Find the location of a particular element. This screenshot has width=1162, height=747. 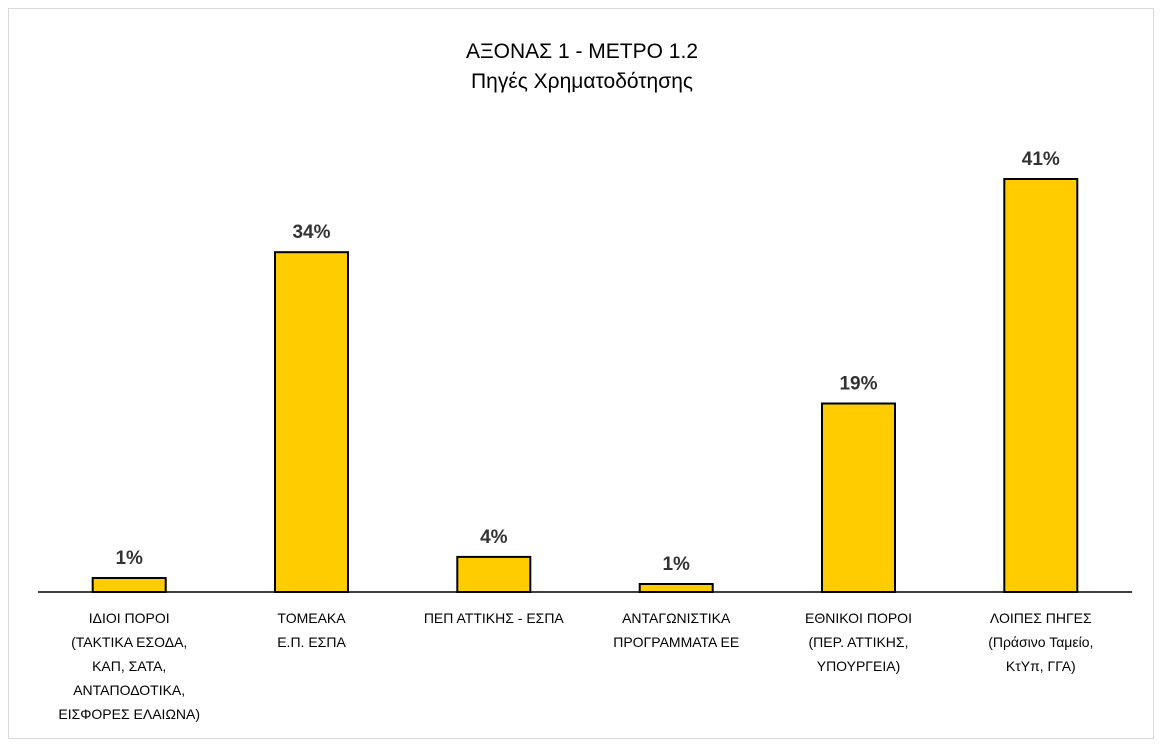

data-label-2: 34% is located at coordinates (311, 232).